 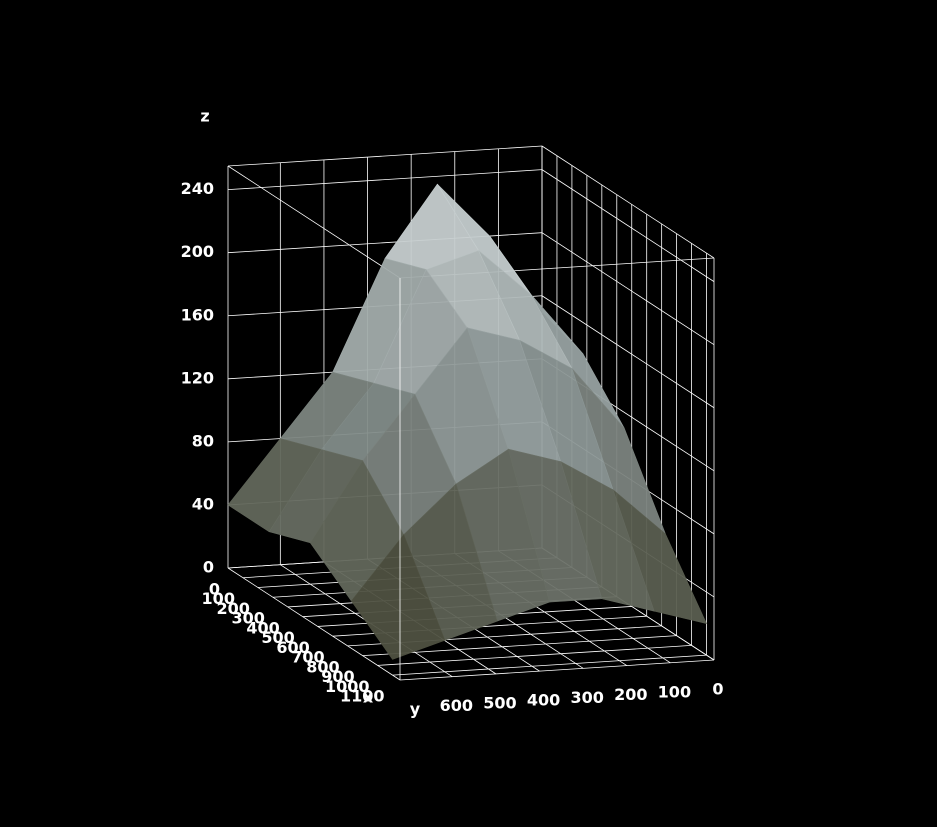 I want to click on x-tick-label: 100, so click(x=218, y=598).